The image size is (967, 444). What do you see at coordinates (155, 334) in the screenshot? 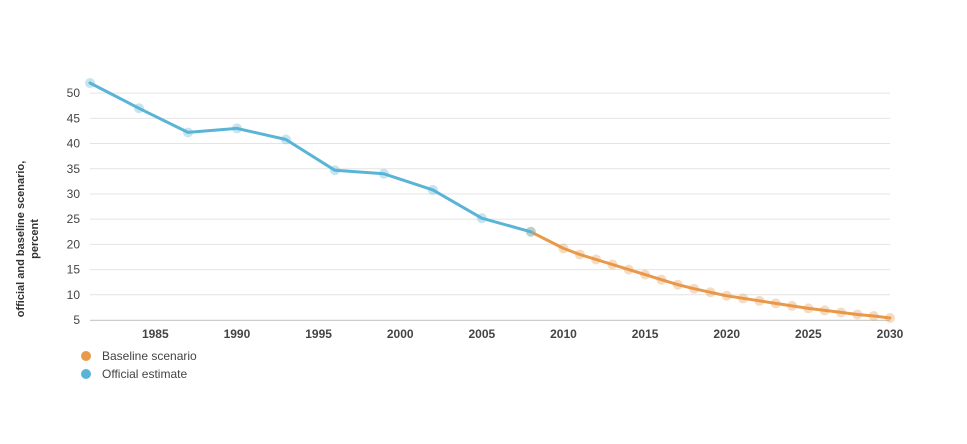
I see `x-tick-label: 1985` at bounding box center [155, 334].